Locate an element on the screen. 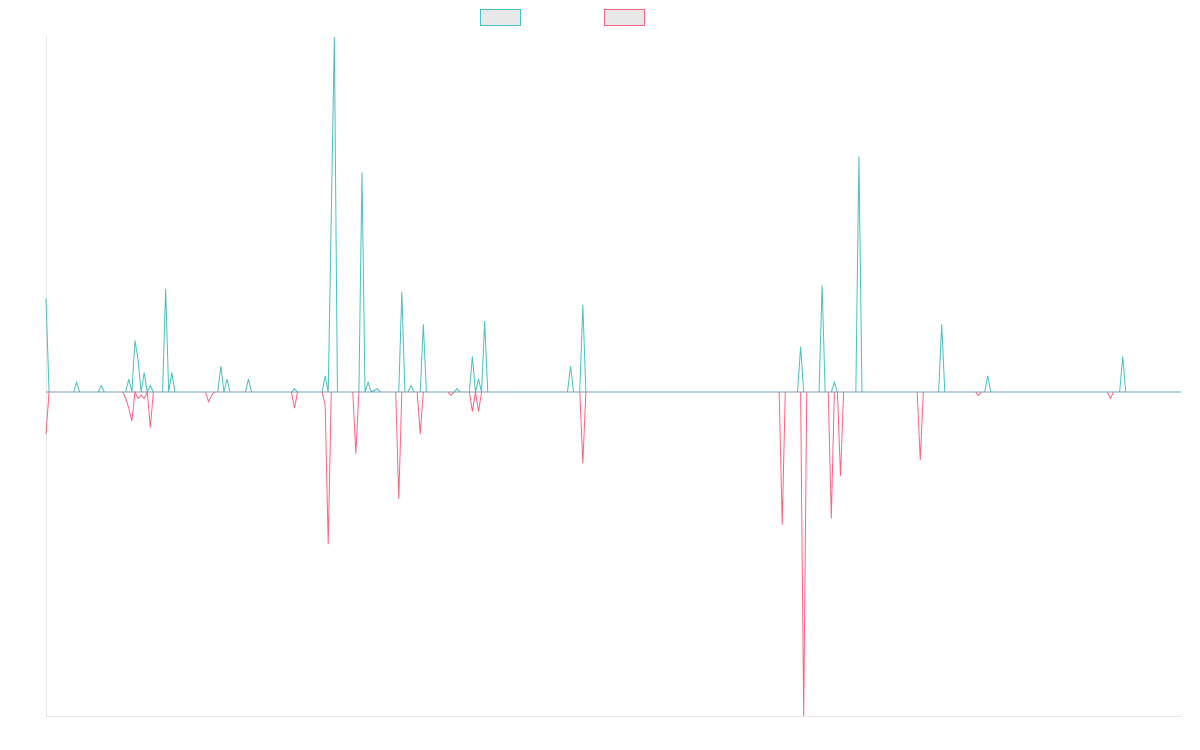 The image size is (1200, 750). legend-swatch-series-a is located at coordinates (500, 17).